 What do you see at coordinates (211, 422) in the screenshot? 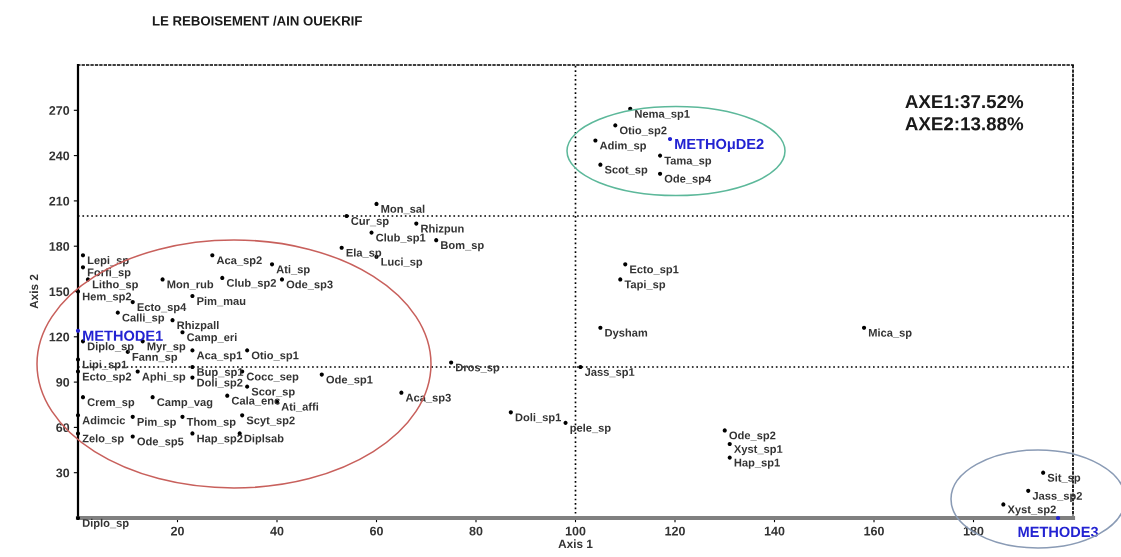
I see `annotation: Thom_sp` at bounding box center [211, 422].